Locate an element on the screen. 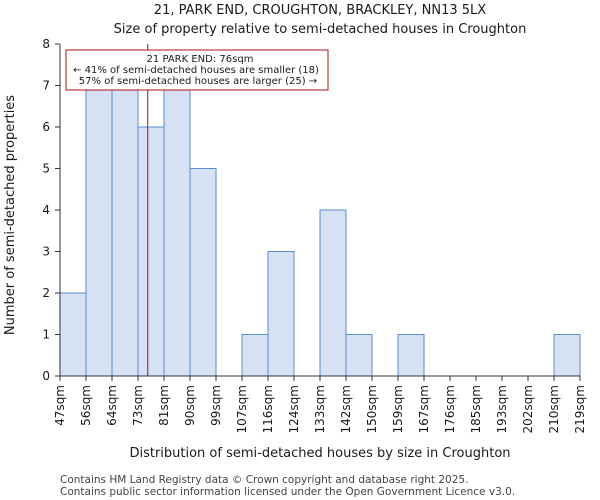 The width and height of the screenshot is (600, 500). y-tick-label: 7 is located at coordinates (46, 86).